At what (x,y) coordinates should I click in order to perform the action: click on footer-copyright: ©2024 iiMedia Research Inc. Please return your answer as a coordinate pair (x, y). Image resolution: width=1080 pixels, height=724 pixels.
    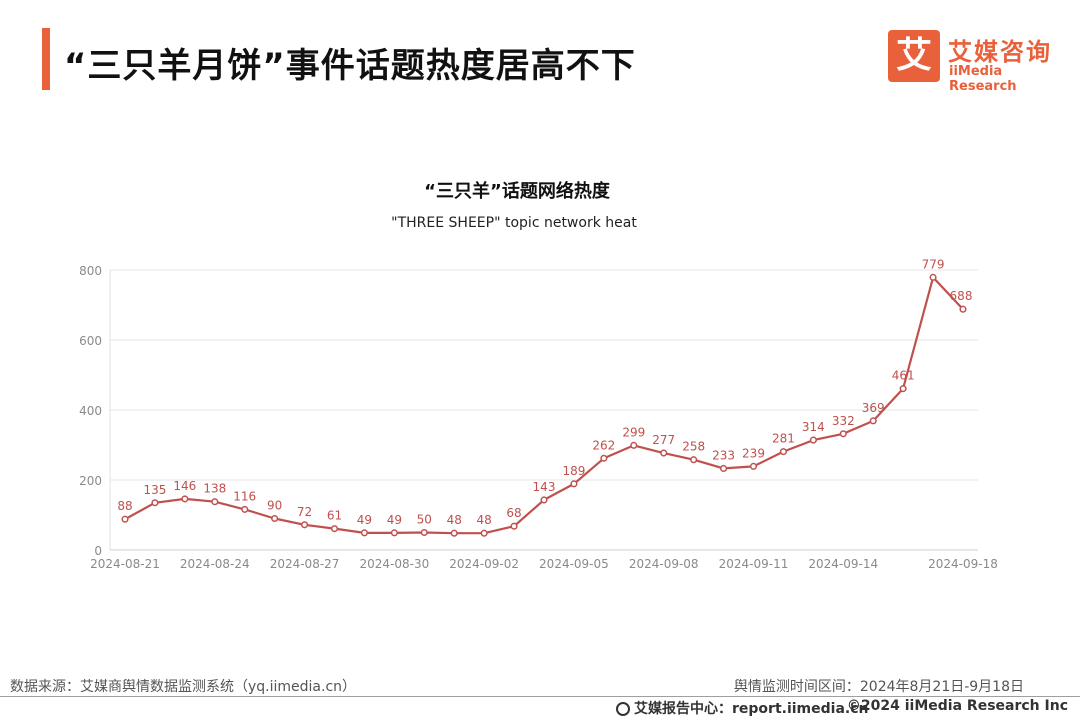
    Looking at the image, I should click on (957, 706).